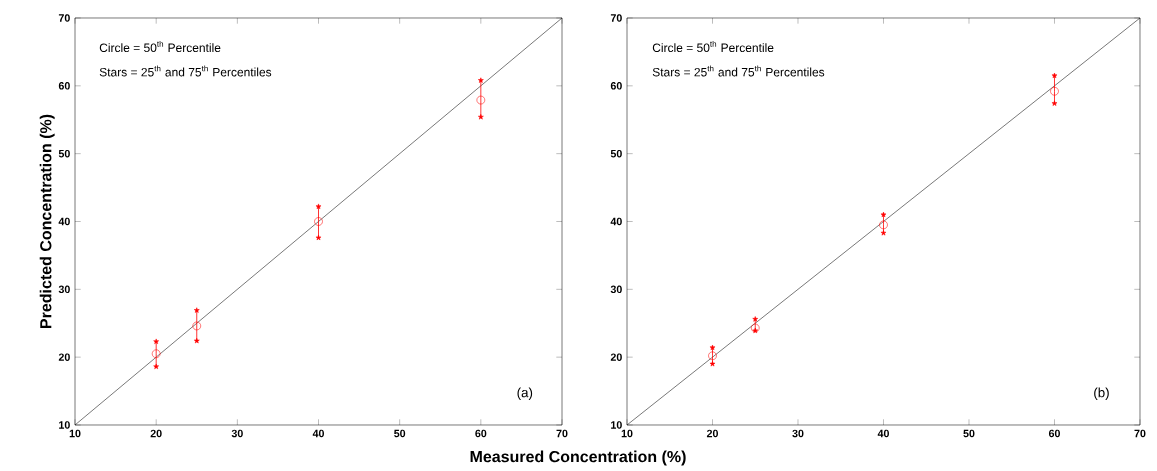 This screenshot has height=471, width=1157. I want to click on annotation: (b), so click(1101, 393).